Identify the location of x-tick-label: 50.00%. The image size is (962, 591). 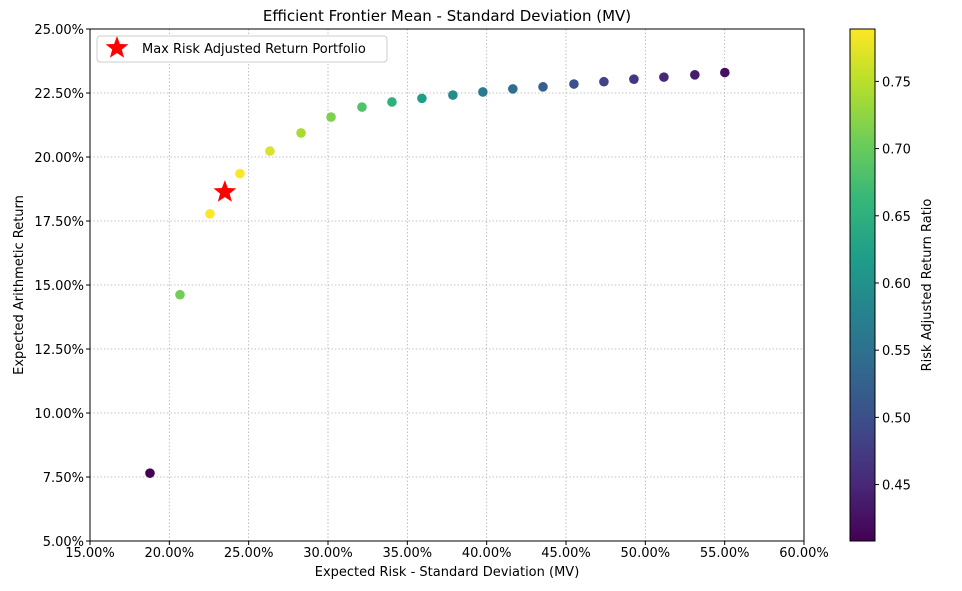
(646, 553).